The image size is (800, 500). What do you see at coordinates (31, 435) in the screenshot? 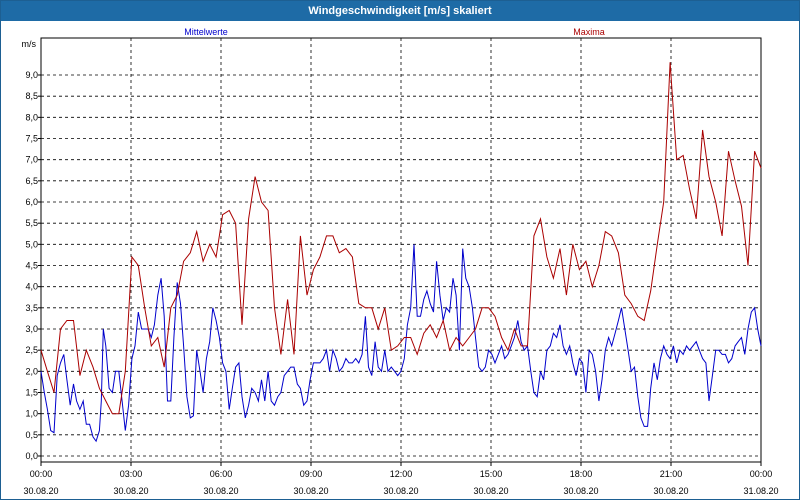
I see `y-tick-label: 0,5` at bounding box center [31, 435].